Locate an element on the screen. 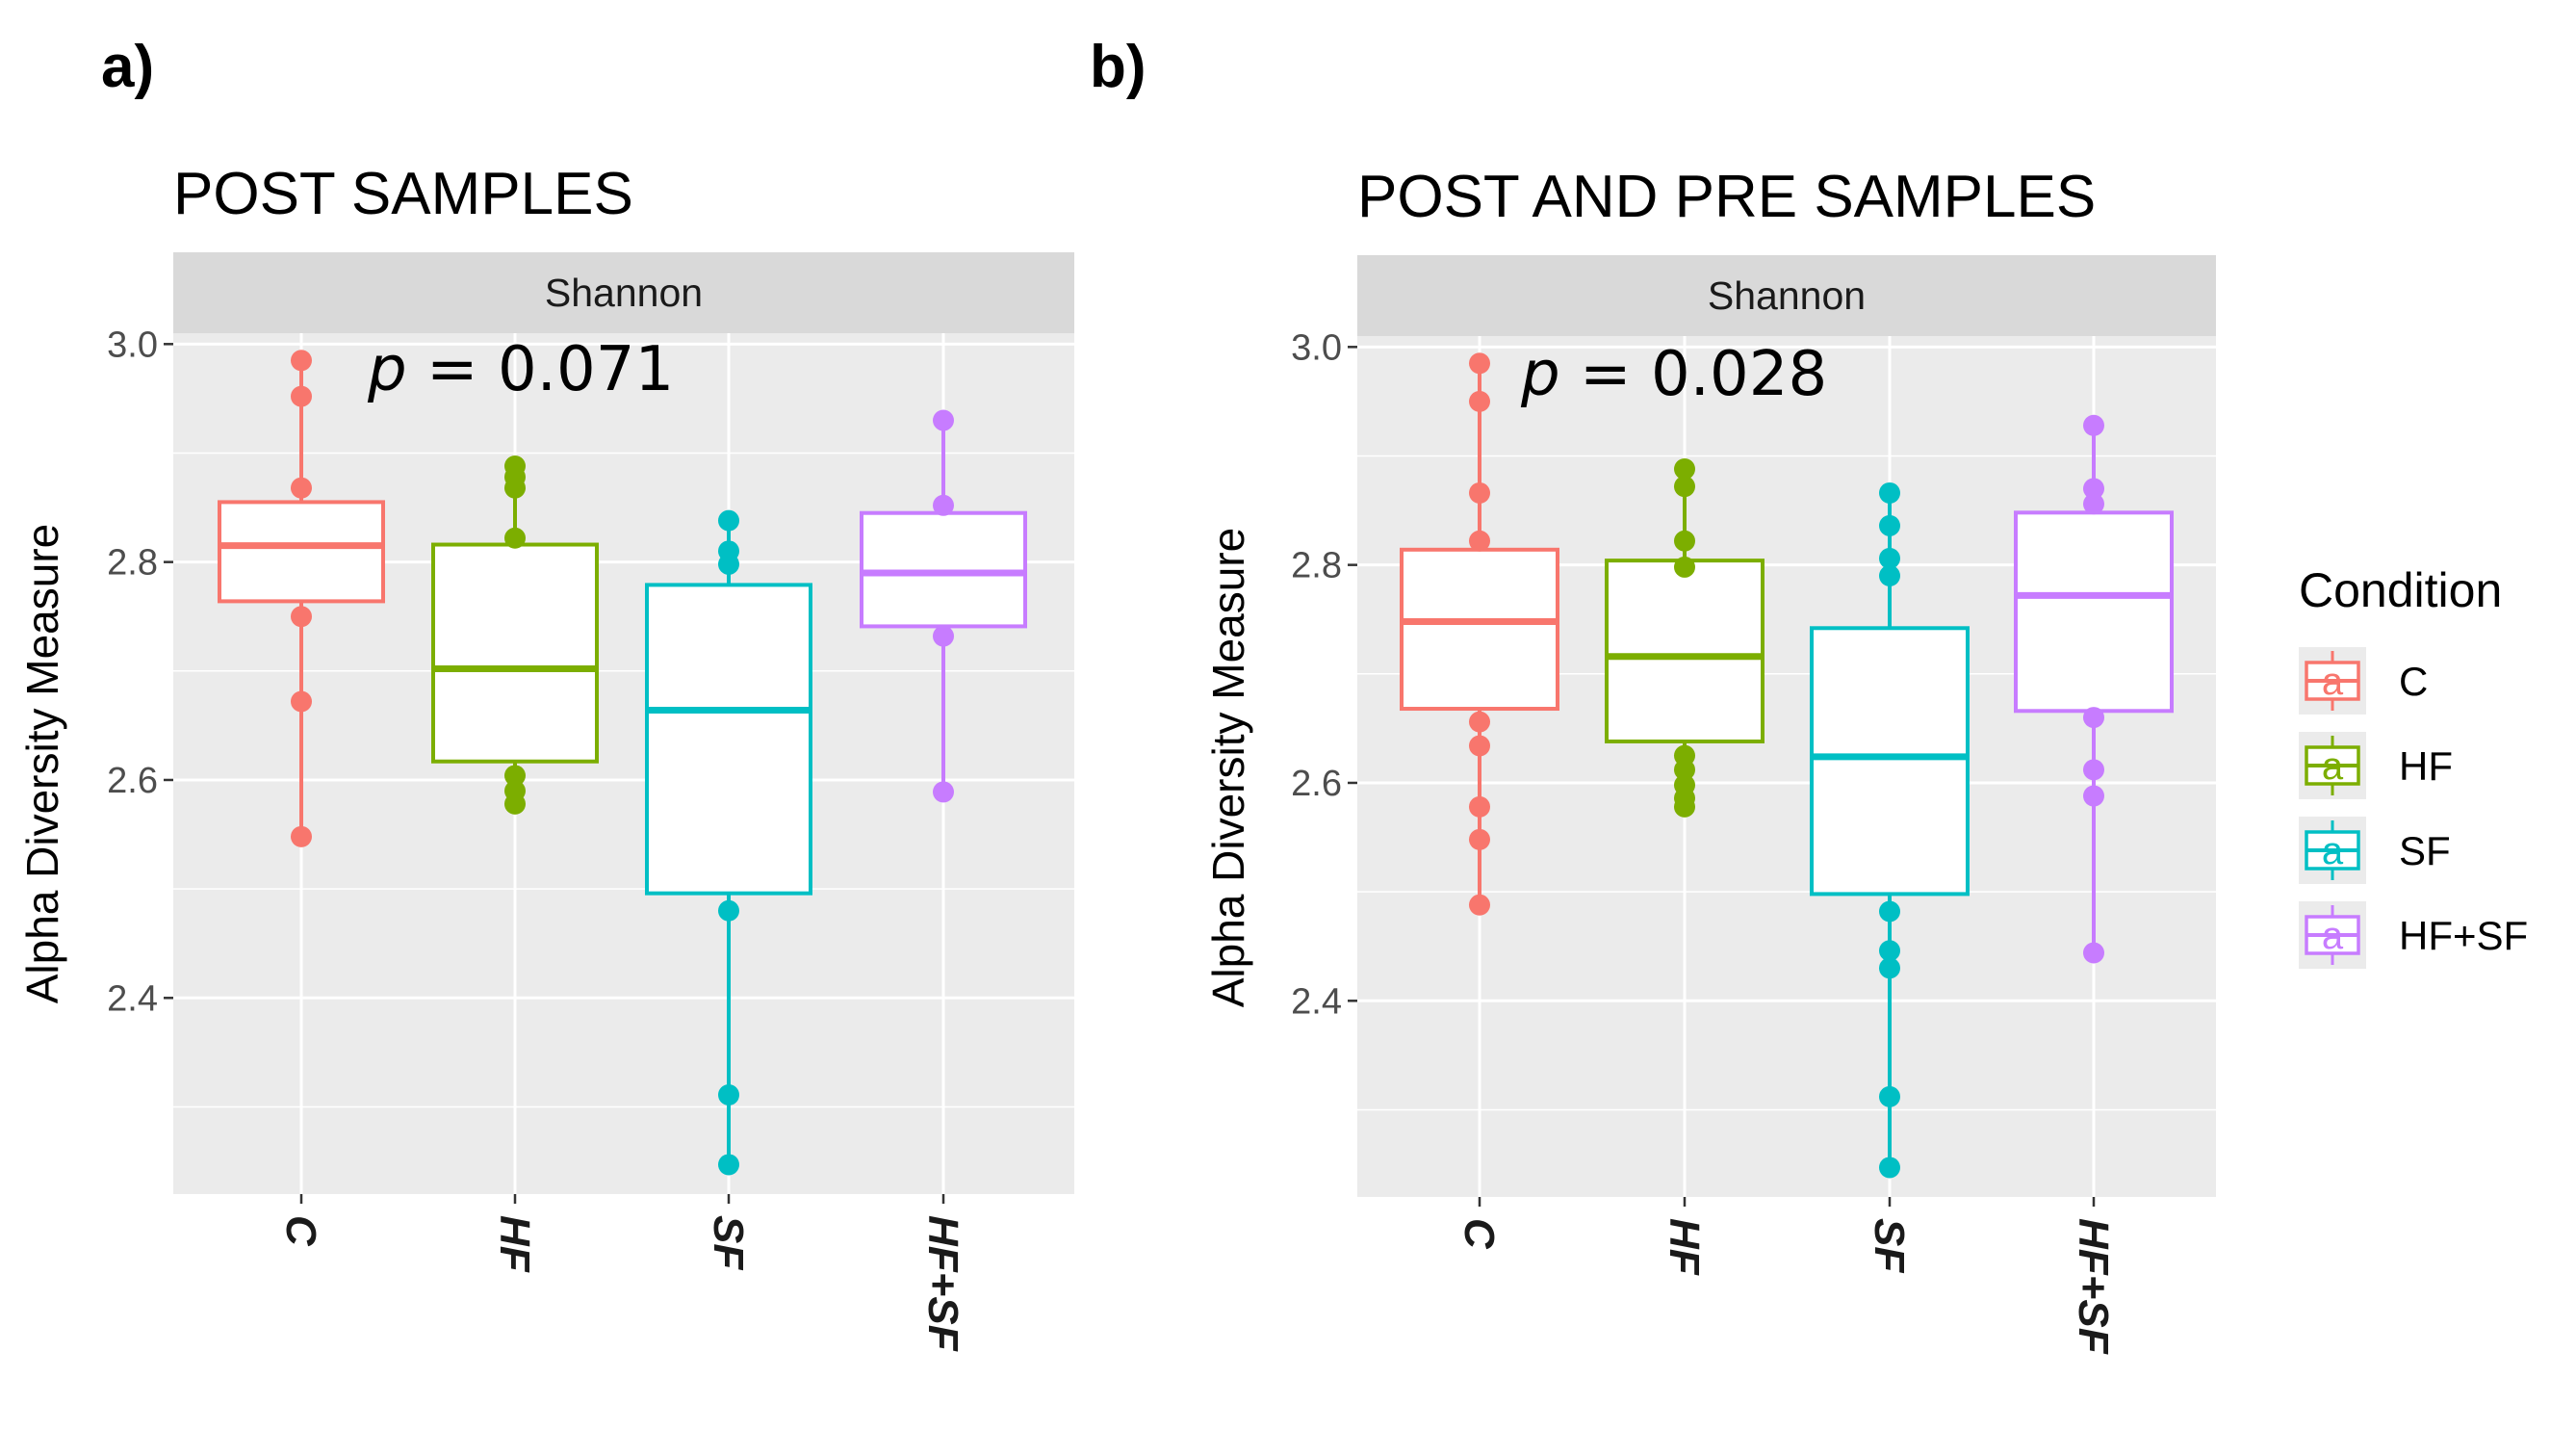 The height and width of the screenshot is (1430, 2576). legend-label: C is located at coordinates (2413, 682).